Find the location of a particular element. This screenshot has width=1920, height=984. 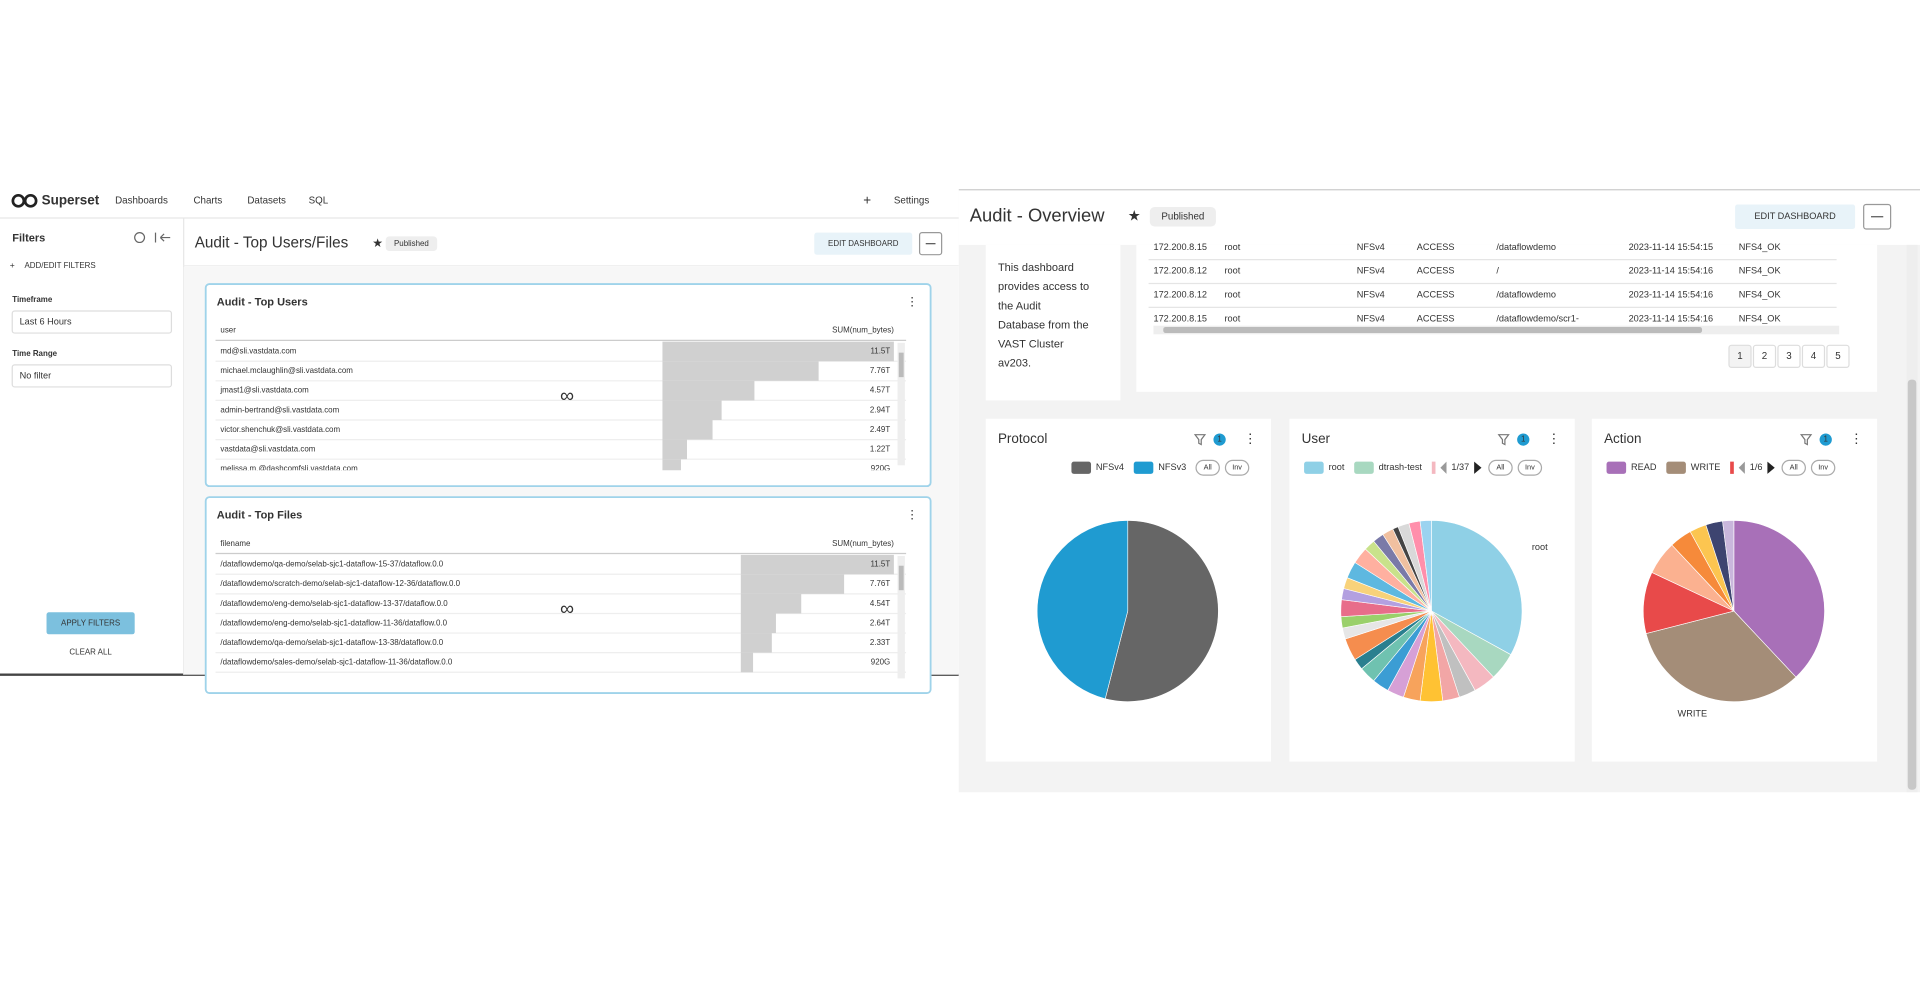

cell-value: 920G is located at coordinates (880, 662).